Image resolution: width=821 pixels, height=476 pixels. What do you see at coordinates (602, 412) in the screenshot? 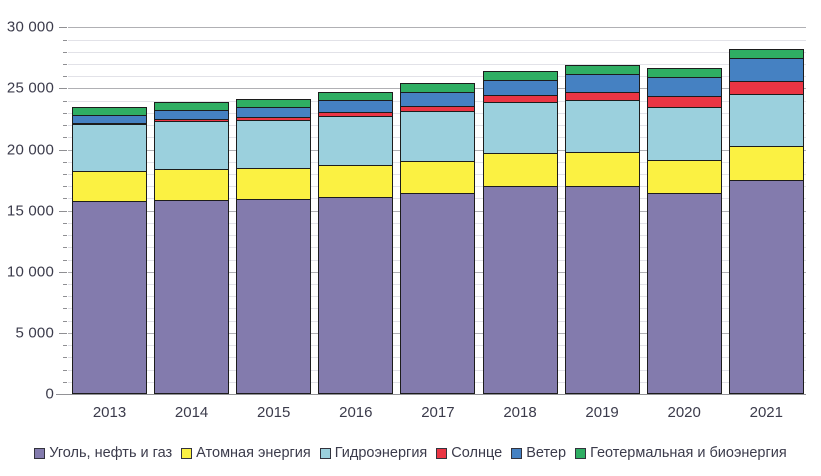
I see `x-axis-tick-label: 2019` at bounding box center [602, 412].